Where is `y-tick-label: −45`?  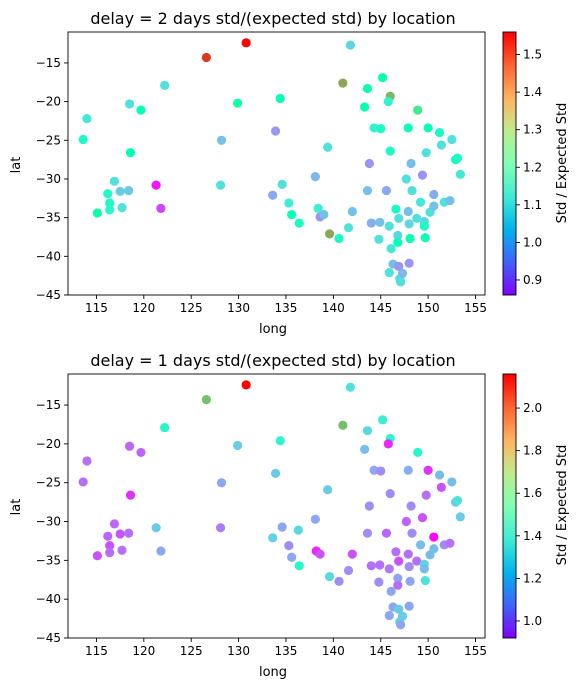 y-tick-label: −45 is located at coordinates (48, 638).